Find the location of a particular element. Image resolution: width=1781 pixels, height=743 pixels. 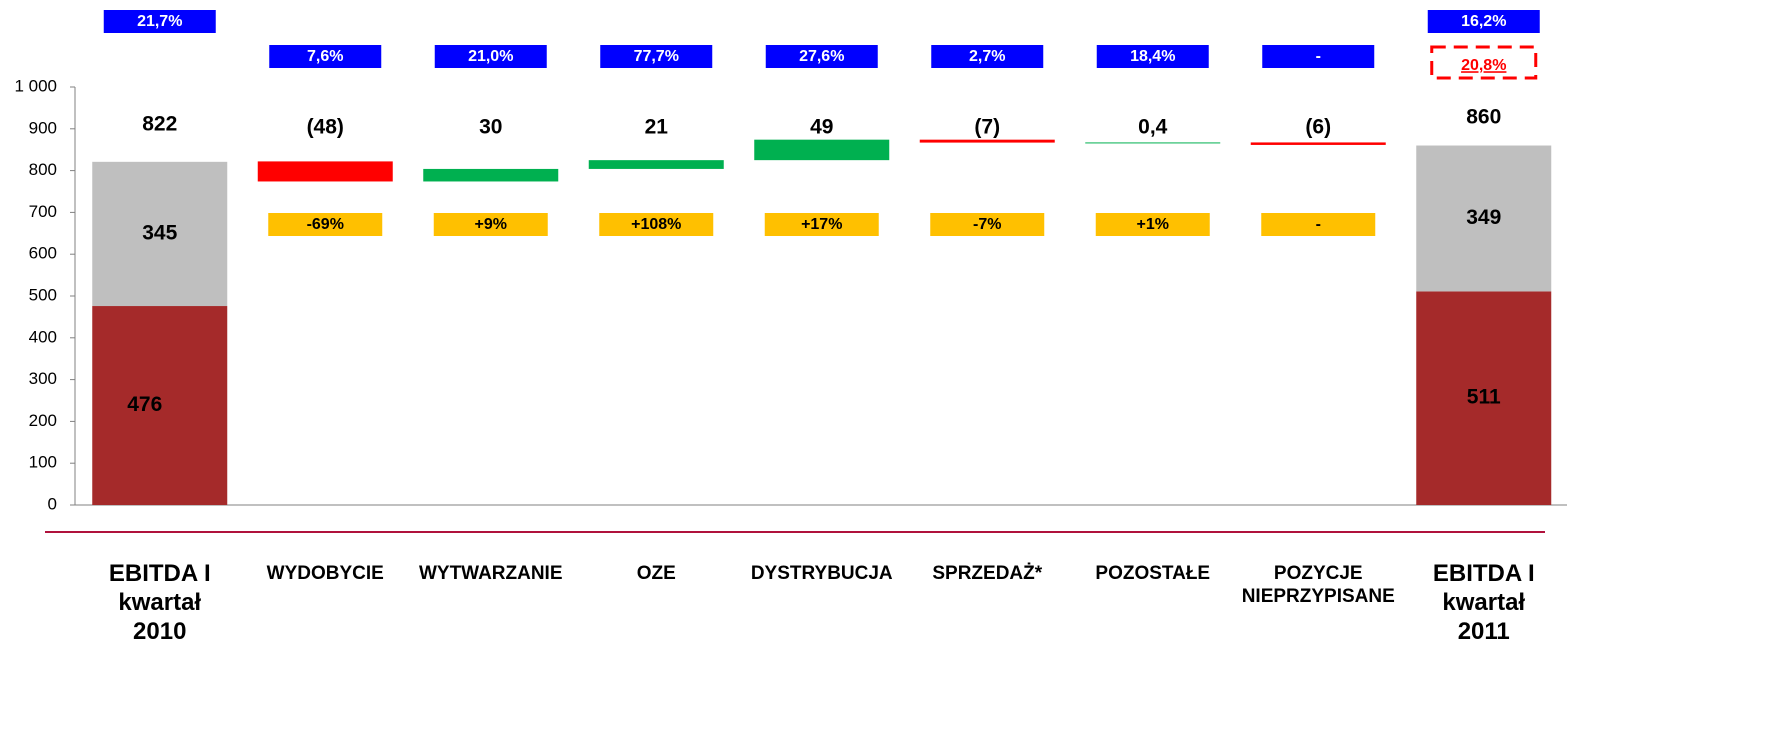

margin-label: 21,7% is located at coordinates (159, 21).